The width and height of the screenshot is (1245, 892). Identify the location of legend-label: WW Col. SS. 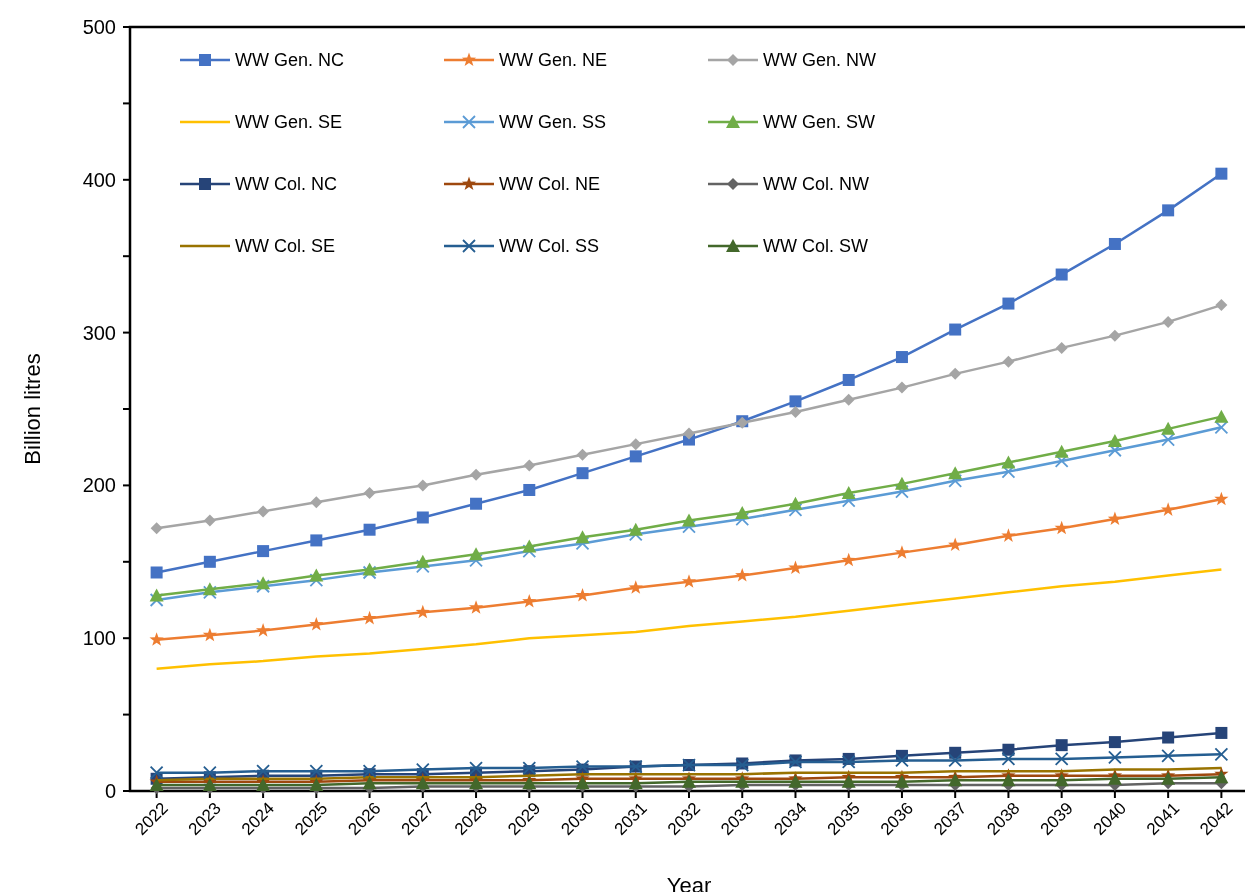
(549, 246).